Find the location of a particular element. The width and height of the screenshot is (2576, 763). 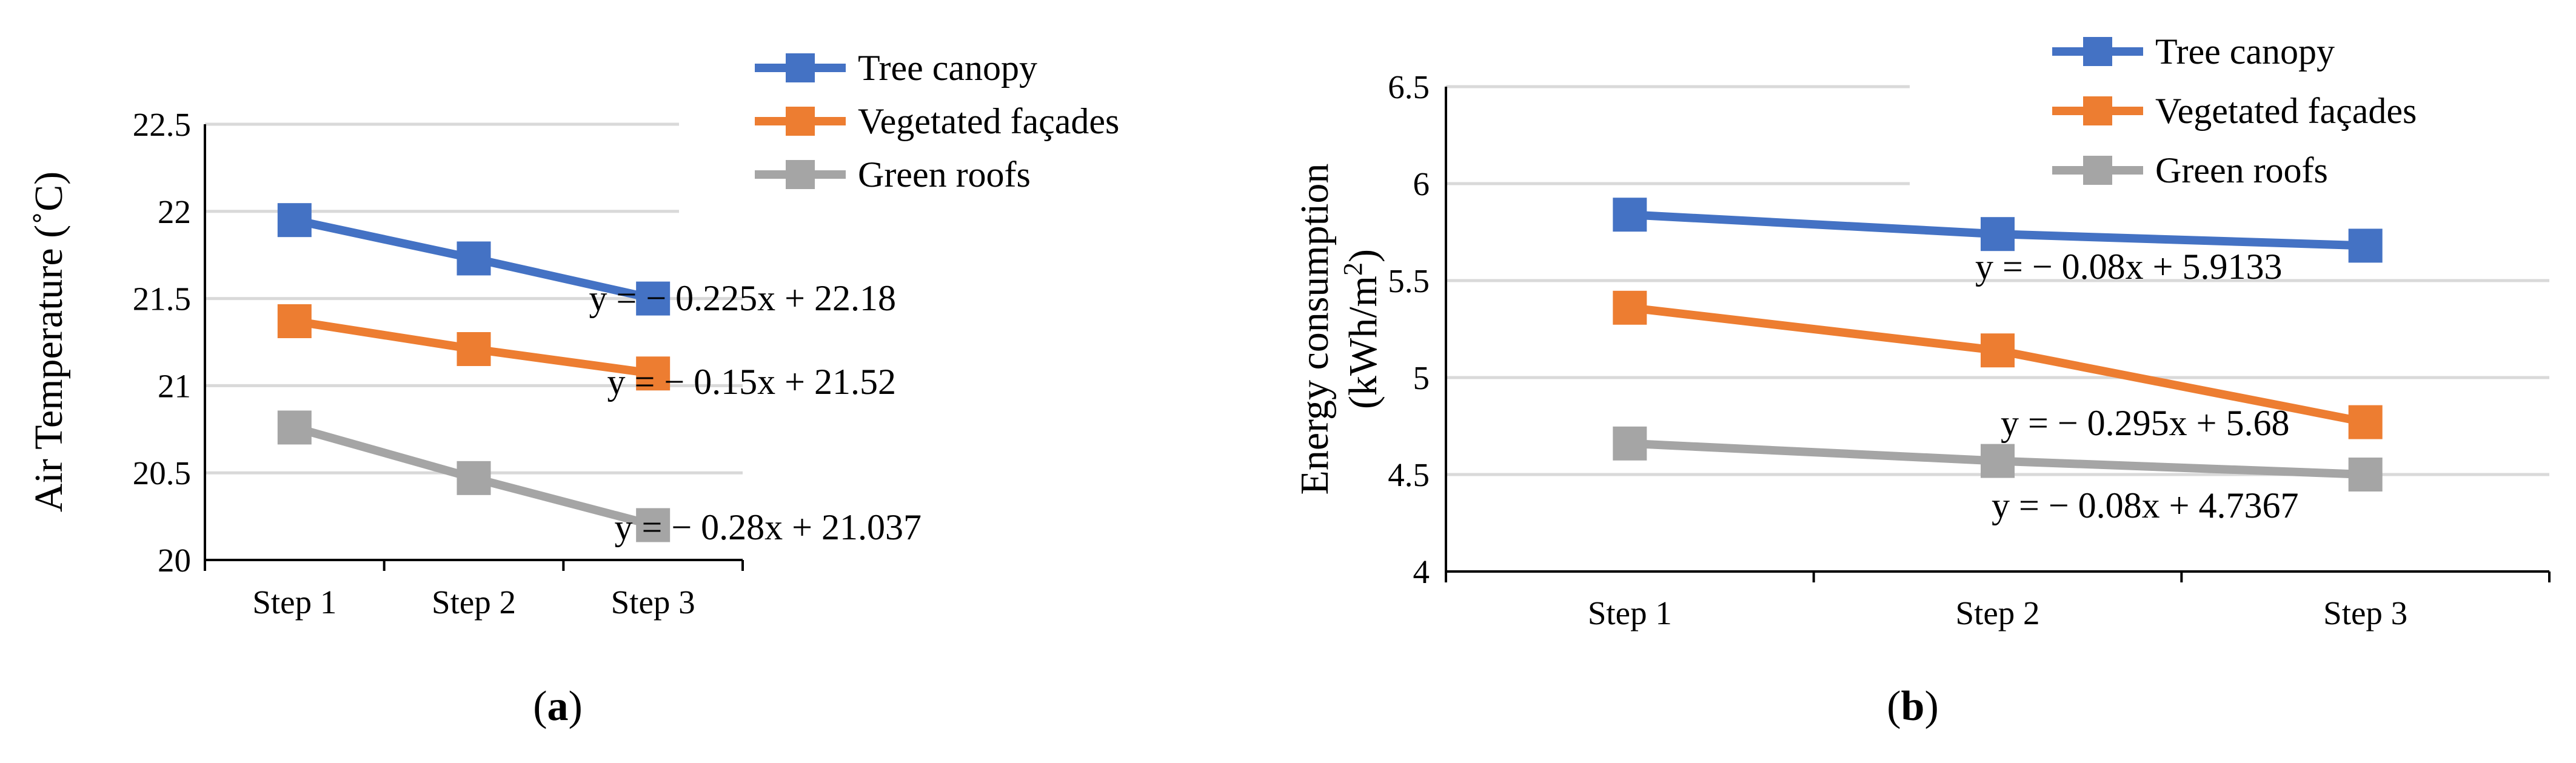

y-tick-label: 5.5 is located at coordinates (1409, 280).